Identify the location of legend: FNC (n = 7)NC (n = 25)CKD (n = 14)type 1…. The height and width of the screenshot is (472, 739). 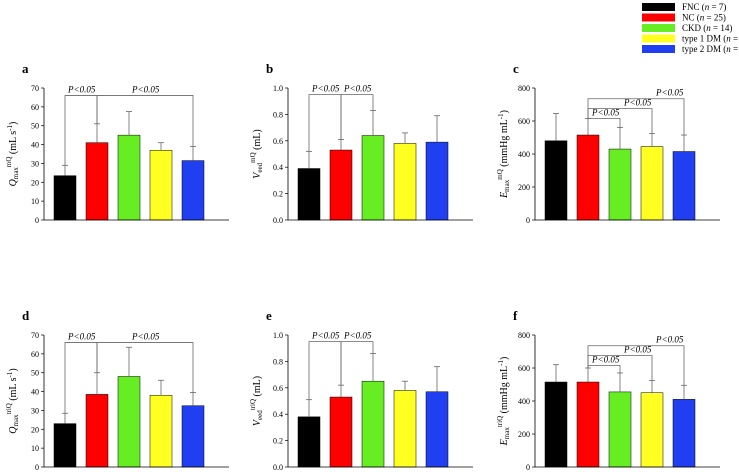
(690, 28).